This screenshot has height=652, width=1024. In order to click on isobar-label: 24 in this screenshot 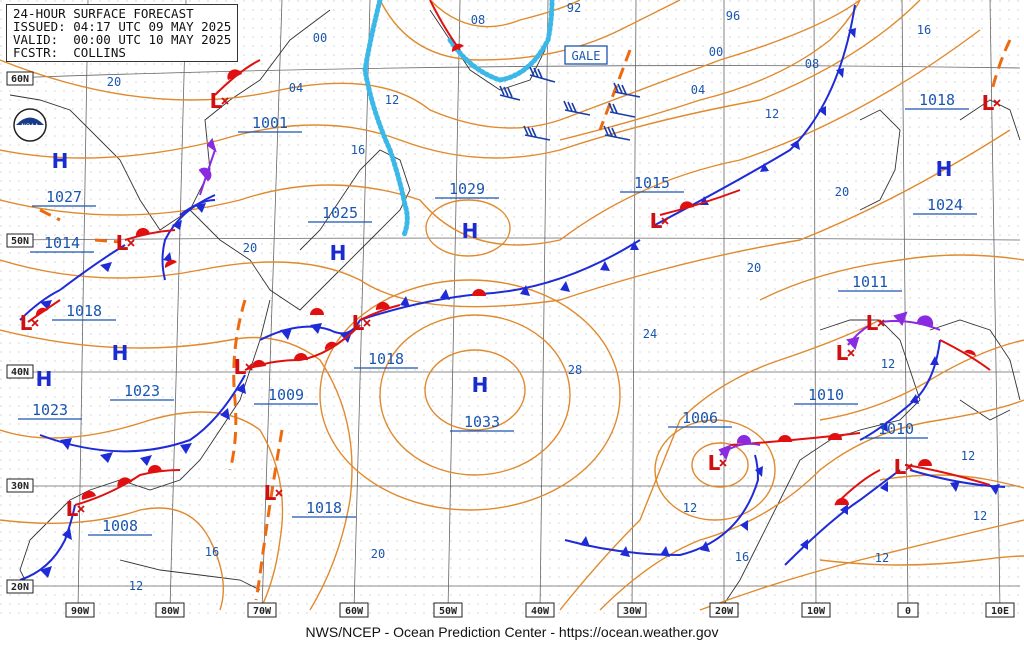, I will do `click(650, 334)`.